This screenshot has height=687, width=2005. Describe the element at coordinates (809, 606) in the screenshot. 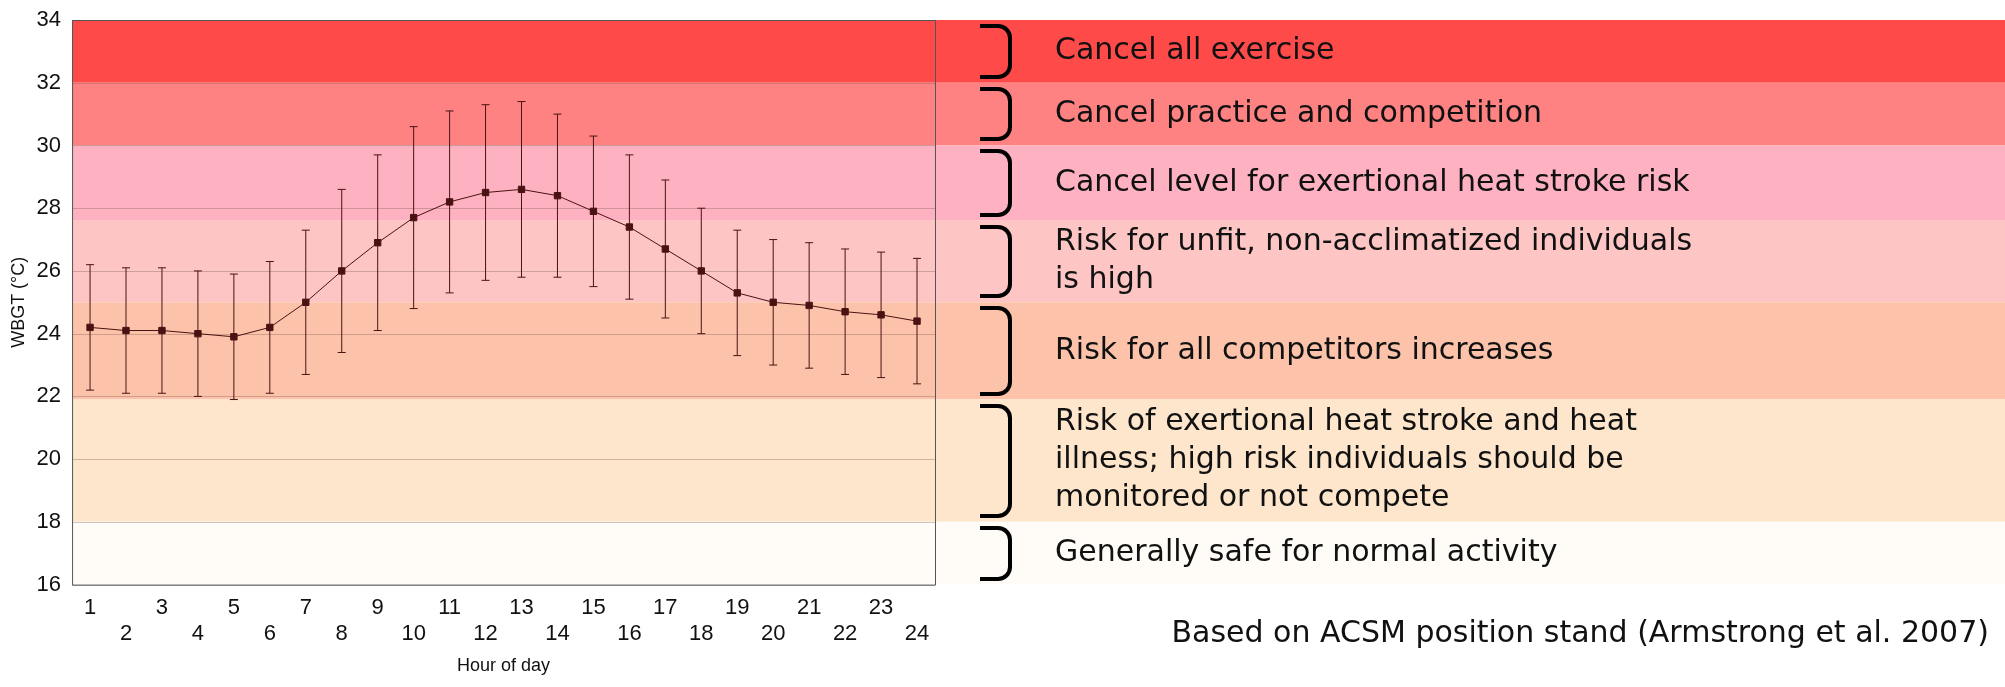

I see `x-tick-label: 21` at that location.